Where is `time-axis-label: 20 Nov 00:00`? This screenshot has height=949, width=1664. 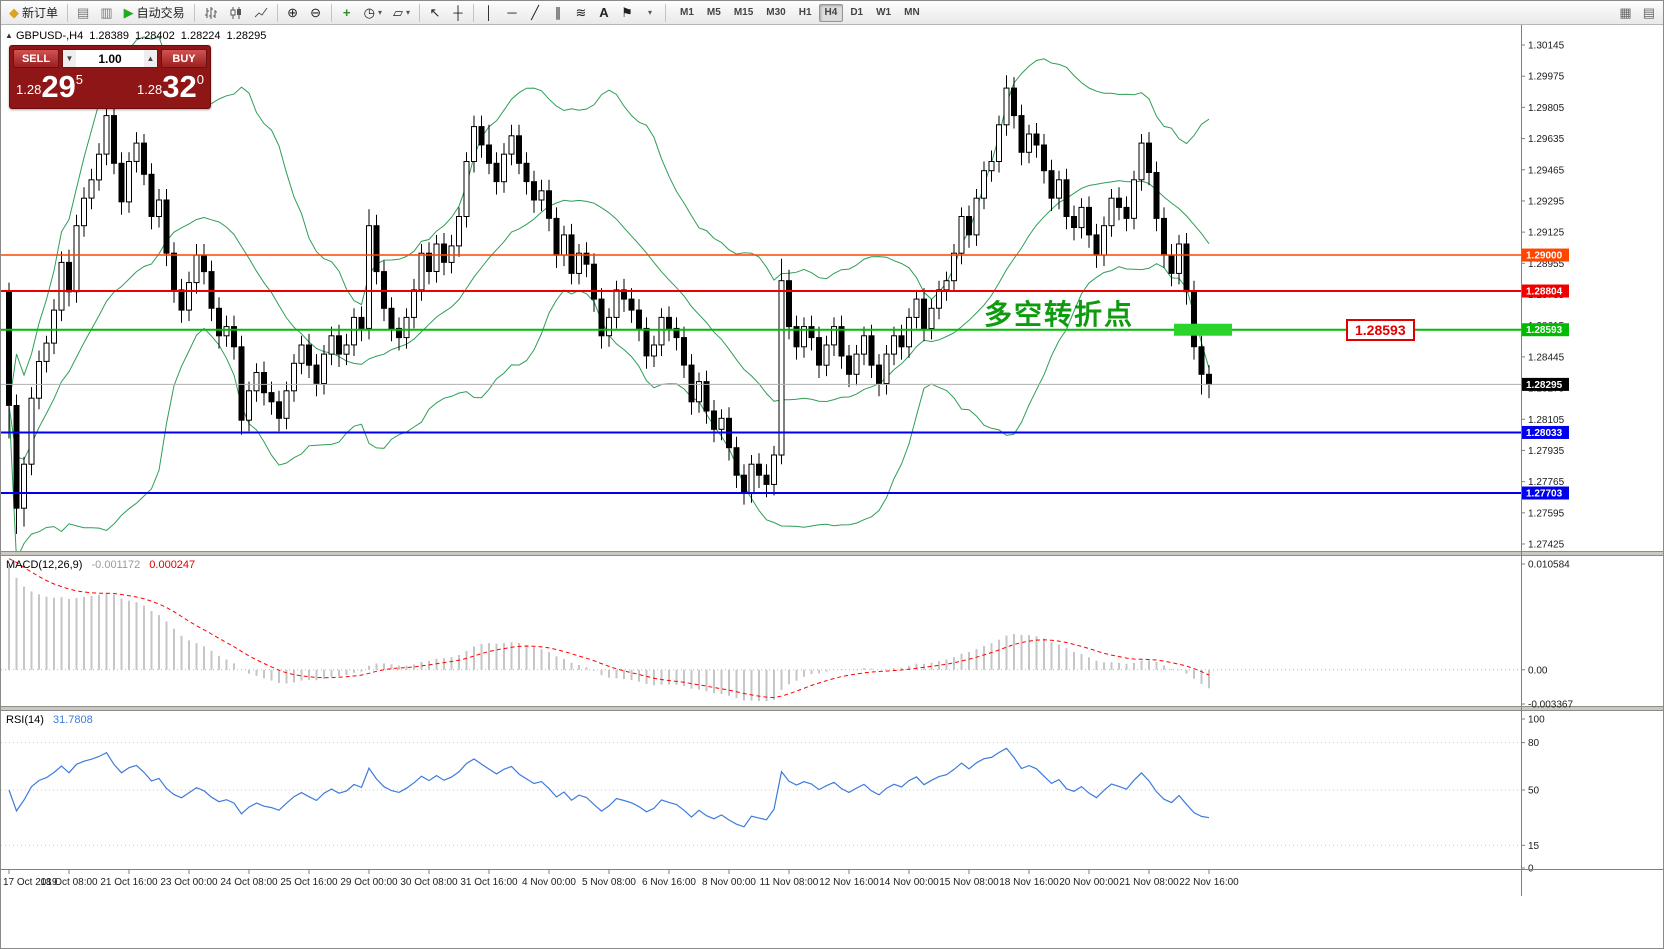
time-axis-label: 20 Nov 00:00 is located at coordinates (1089, 882).